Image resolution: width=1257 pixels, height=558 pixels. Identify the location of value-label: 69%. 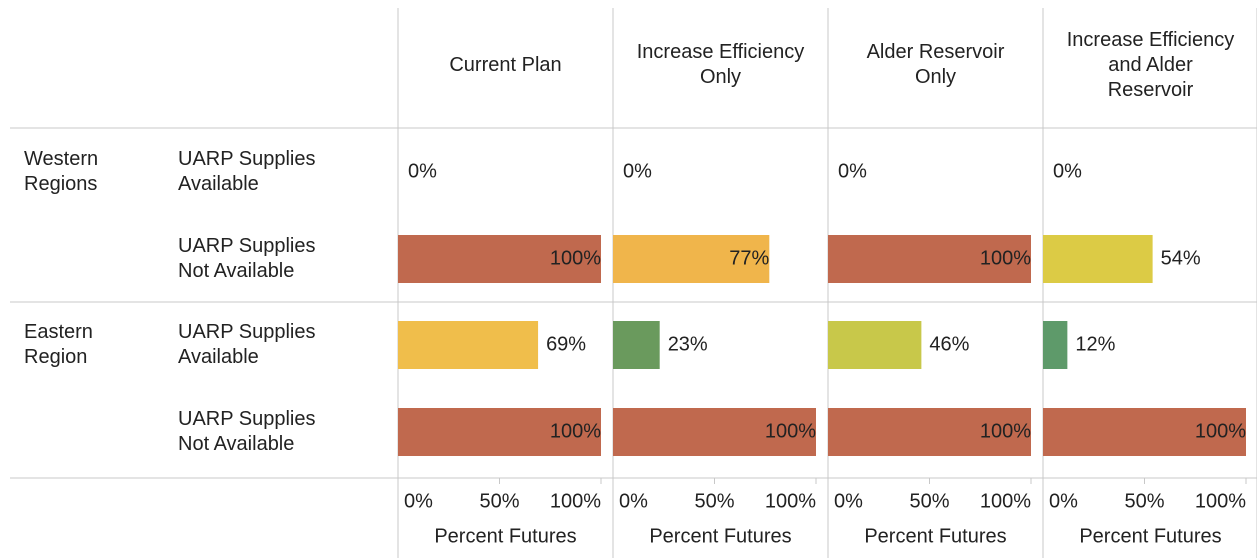
(566, 344).